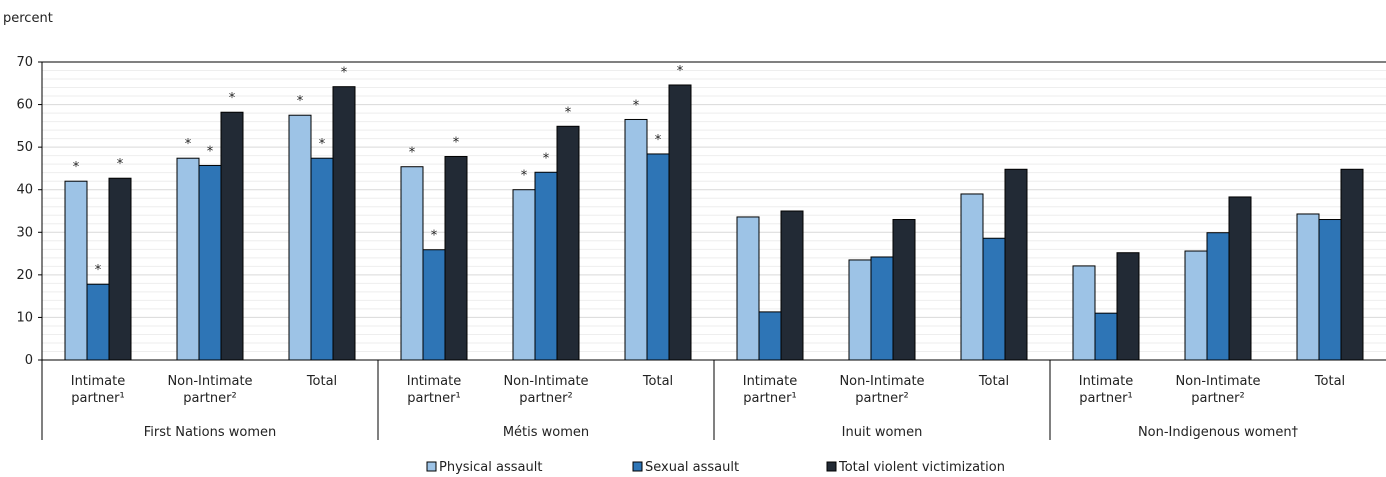 This screenshot has height=477, width=1386. I want to click on legend-label: Total violent victimization, so click(921, 467).